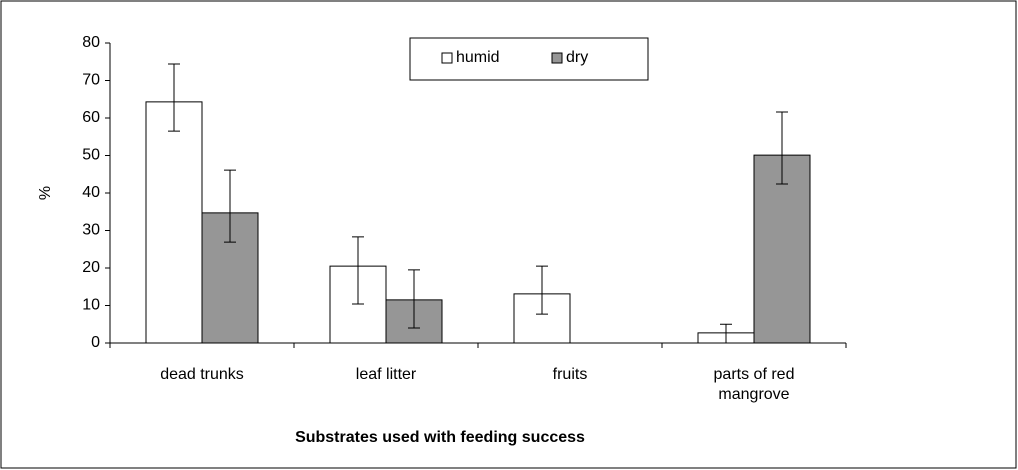 The width and height of the screenshot is (1018, 470). Describe the element at coordinates (202, 374) in the screenshot. I see `x-tick-label: dead trunks` at that location.